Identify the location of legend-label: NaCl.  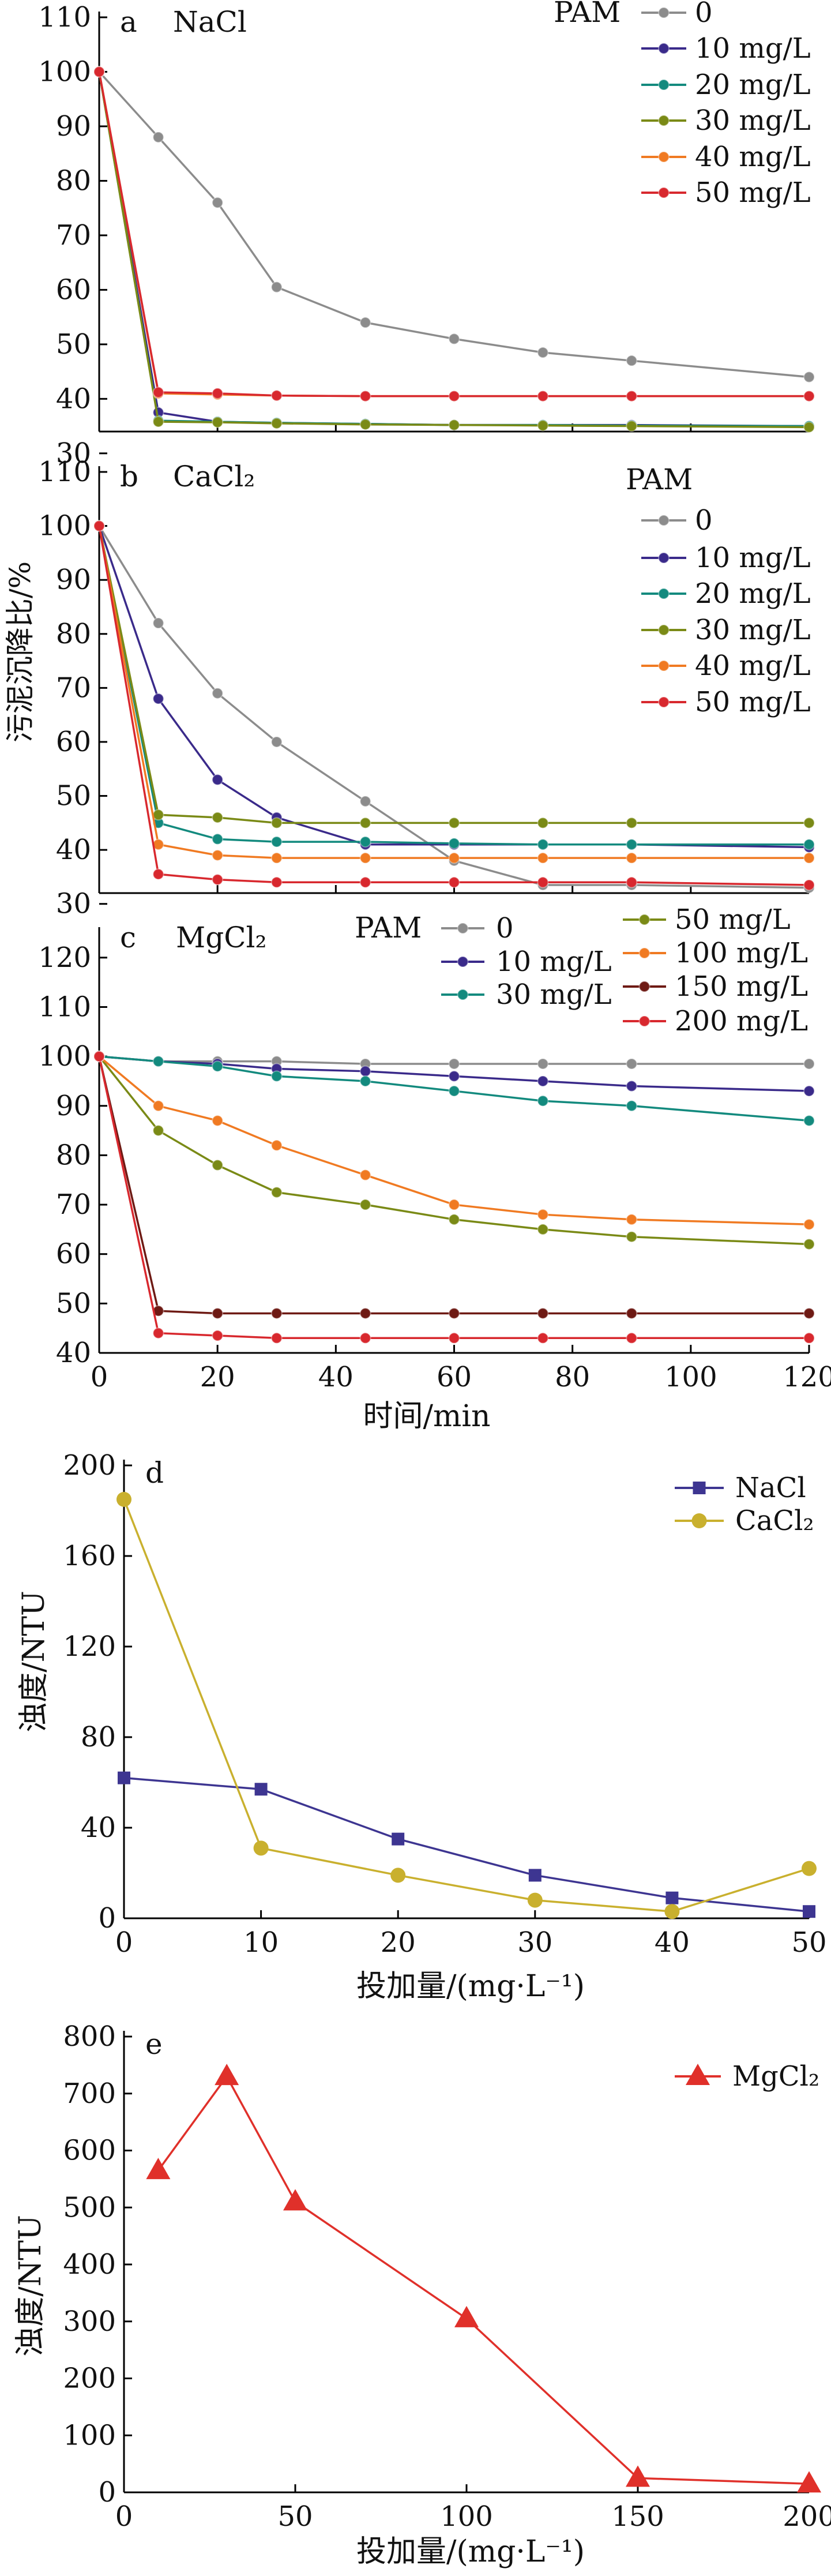
(770, 1488).